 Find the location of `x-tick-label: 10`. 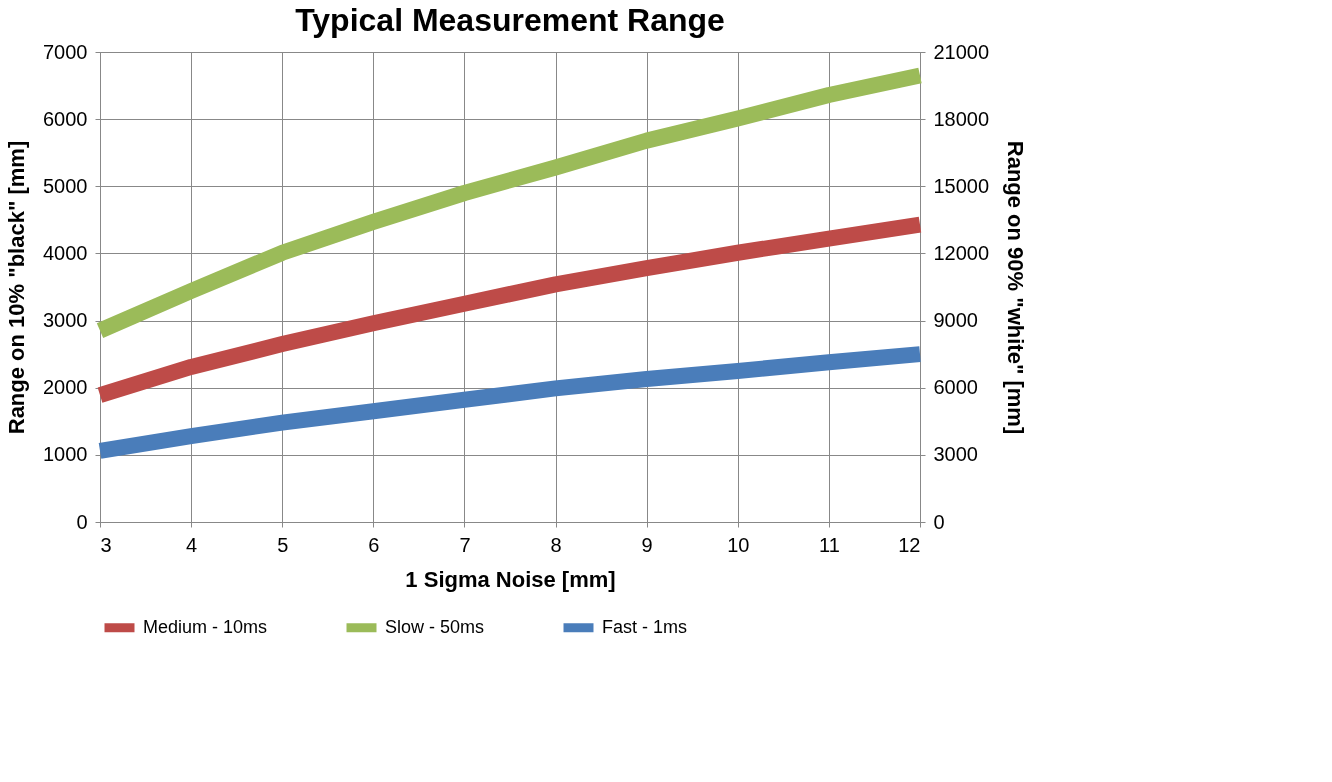

x-tick-label: 10 is located at coordinates (738, 544).